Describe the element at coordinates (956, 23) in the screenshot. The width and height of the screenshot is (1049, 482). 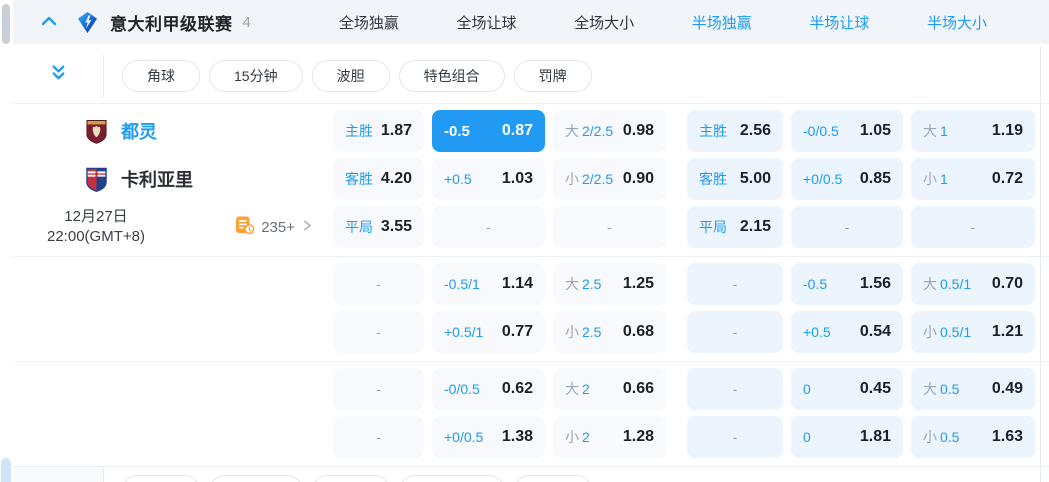
I see `nav-item-6: 半场大小` at that location.